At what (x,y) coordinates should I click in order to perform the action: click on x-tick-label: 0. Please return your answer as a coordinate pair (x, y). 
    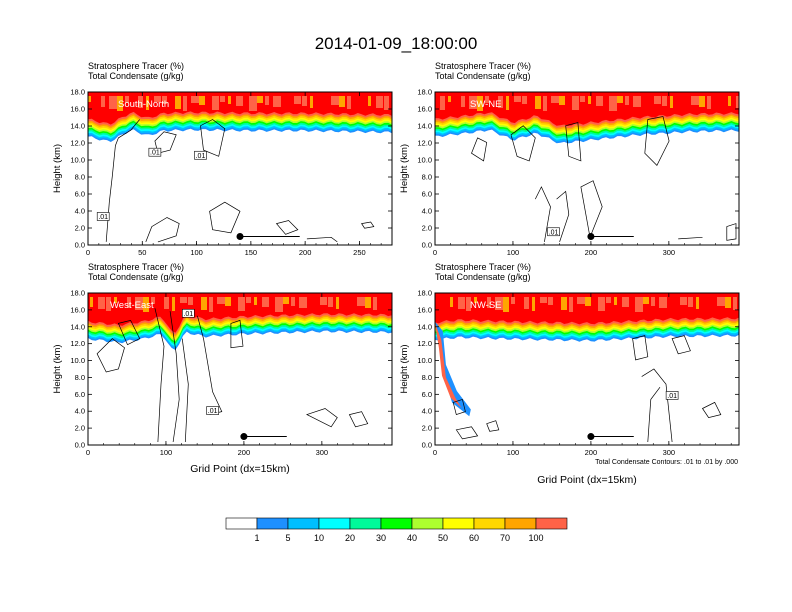
    Looking at the image, I should click on (88, 252).